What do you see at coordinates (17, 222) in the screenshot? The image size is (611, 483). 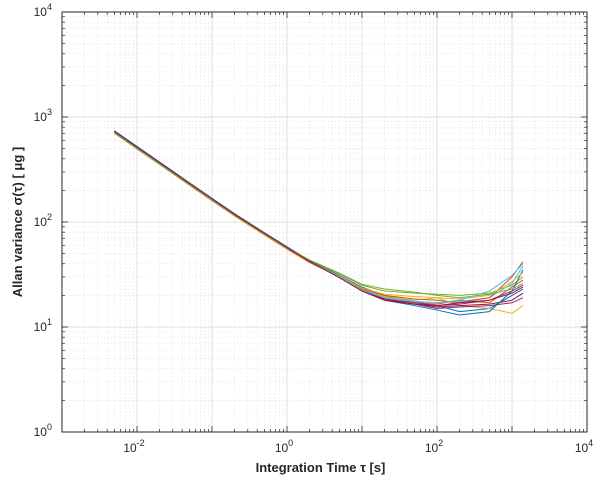 I see `y-axis-label: Allan variance σ(τ) [ μg ]` at bounding box center [17, 222].